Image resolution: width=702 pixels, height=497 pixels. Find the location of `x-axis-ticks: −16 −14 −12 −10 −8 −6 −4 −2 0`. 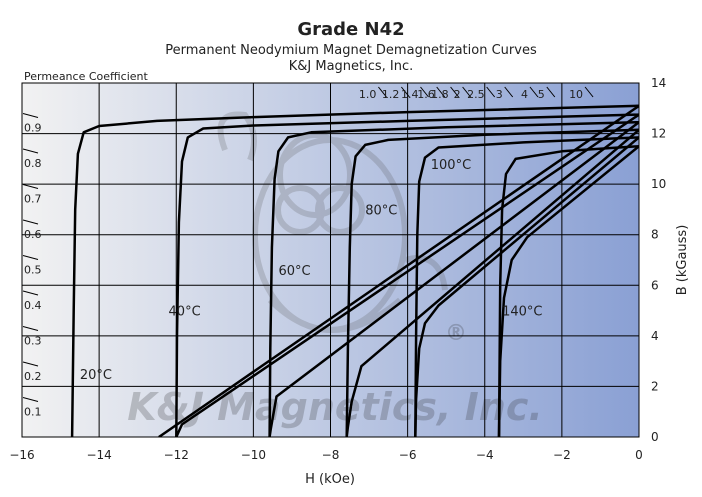

x-axis-ticks: −16 −14 −12 −10 −8 −6 −4 −2 0 is located at coordinates (325, 455).